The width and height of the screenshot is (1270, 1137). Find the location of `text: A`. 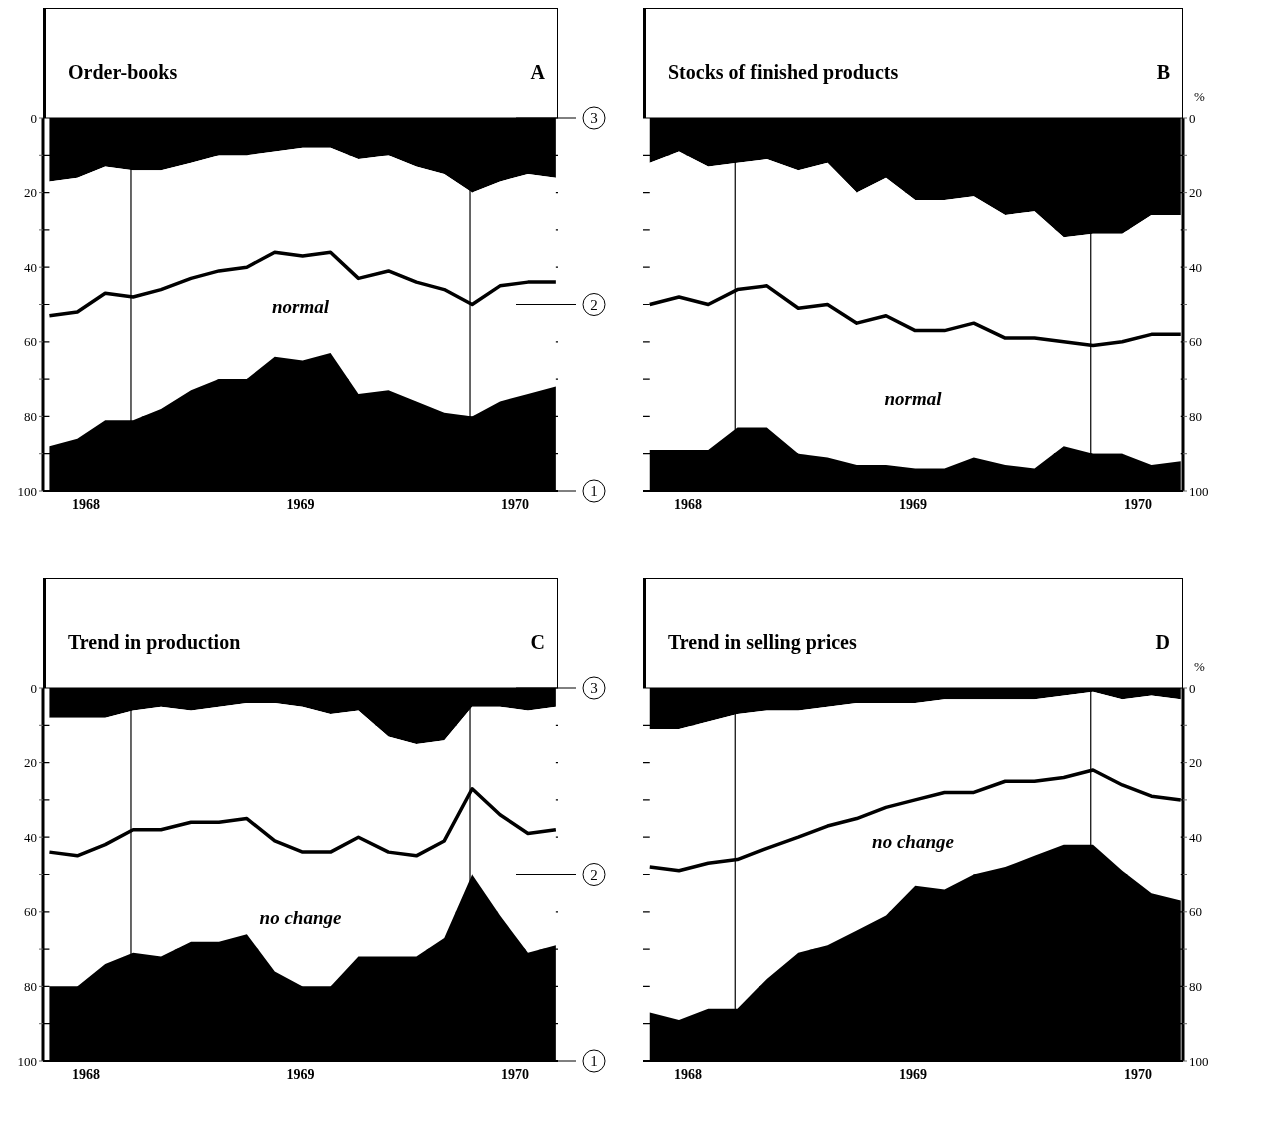

text: A is located at coordinates (537, 72).